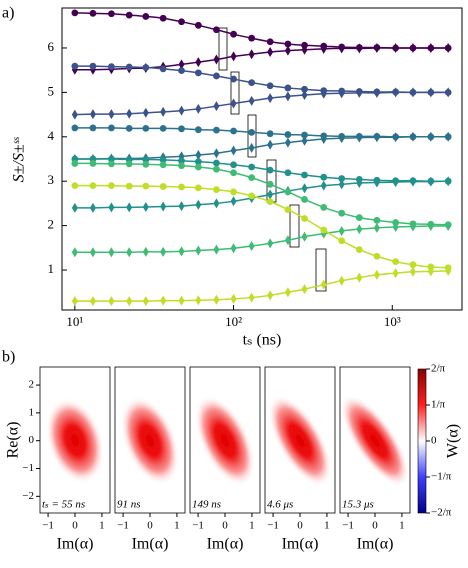 The height and width of the screenshot is (568, 468). Describe the element at coordinates (51, 268) in the screenshot. I see `y-tick-label: 1` at that location.